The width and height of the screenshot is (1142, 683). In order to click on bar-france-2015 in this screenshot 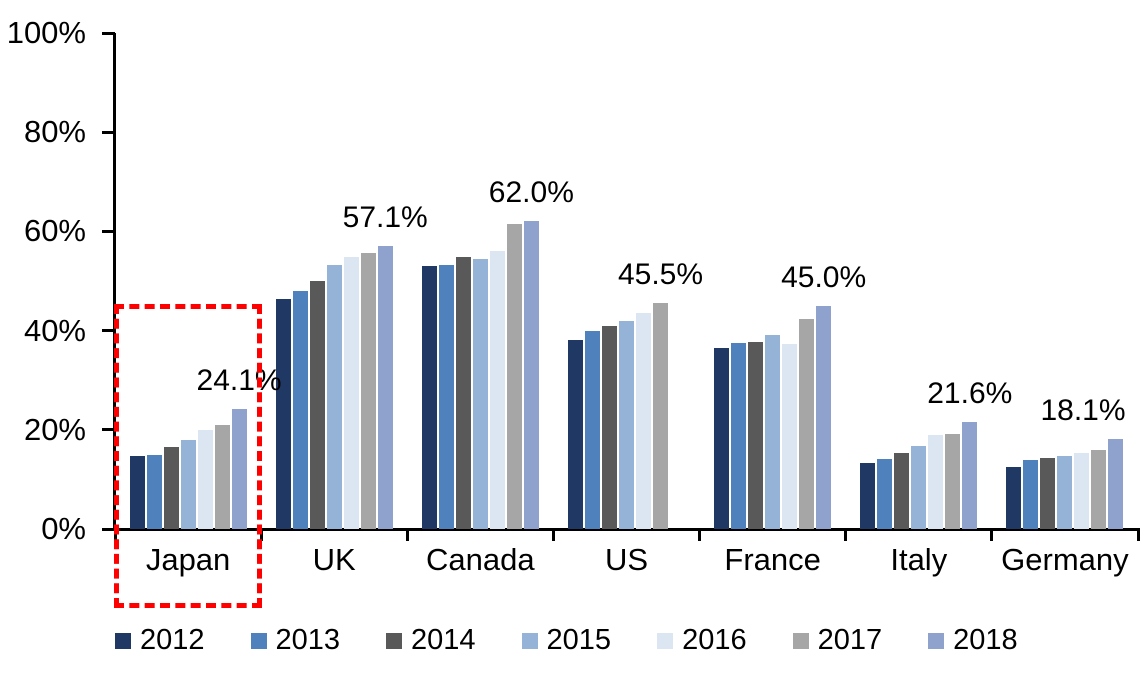, I will do `click(773, 431)`.